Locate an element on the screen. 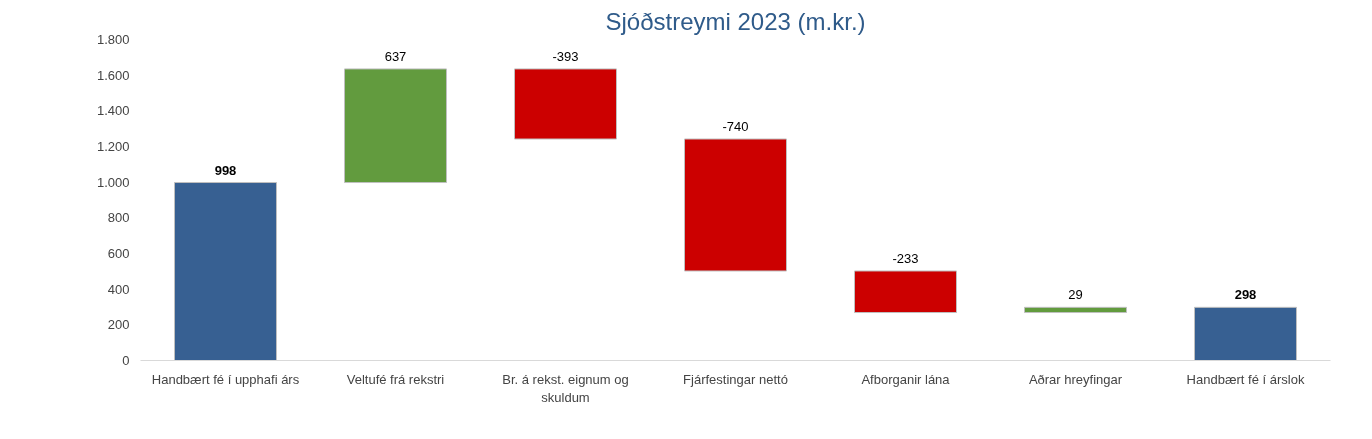  y-tick-label: 1.800 is located at coordinates (113, 39).